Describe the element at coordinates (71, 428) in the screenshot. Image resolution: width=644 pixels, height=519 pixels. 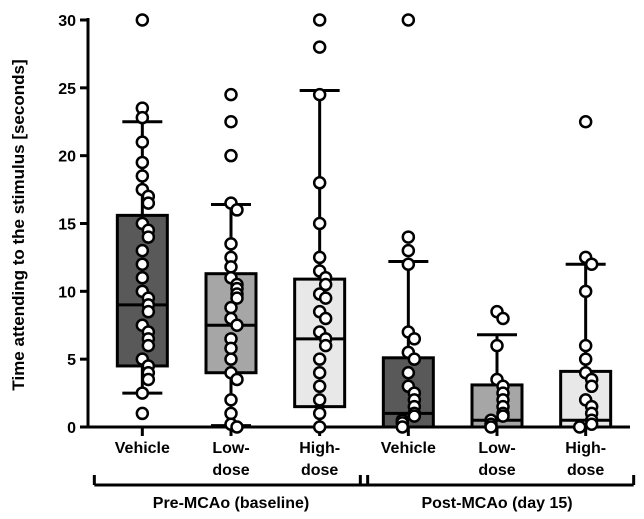
I see `y-tick-label: 0` at that location.